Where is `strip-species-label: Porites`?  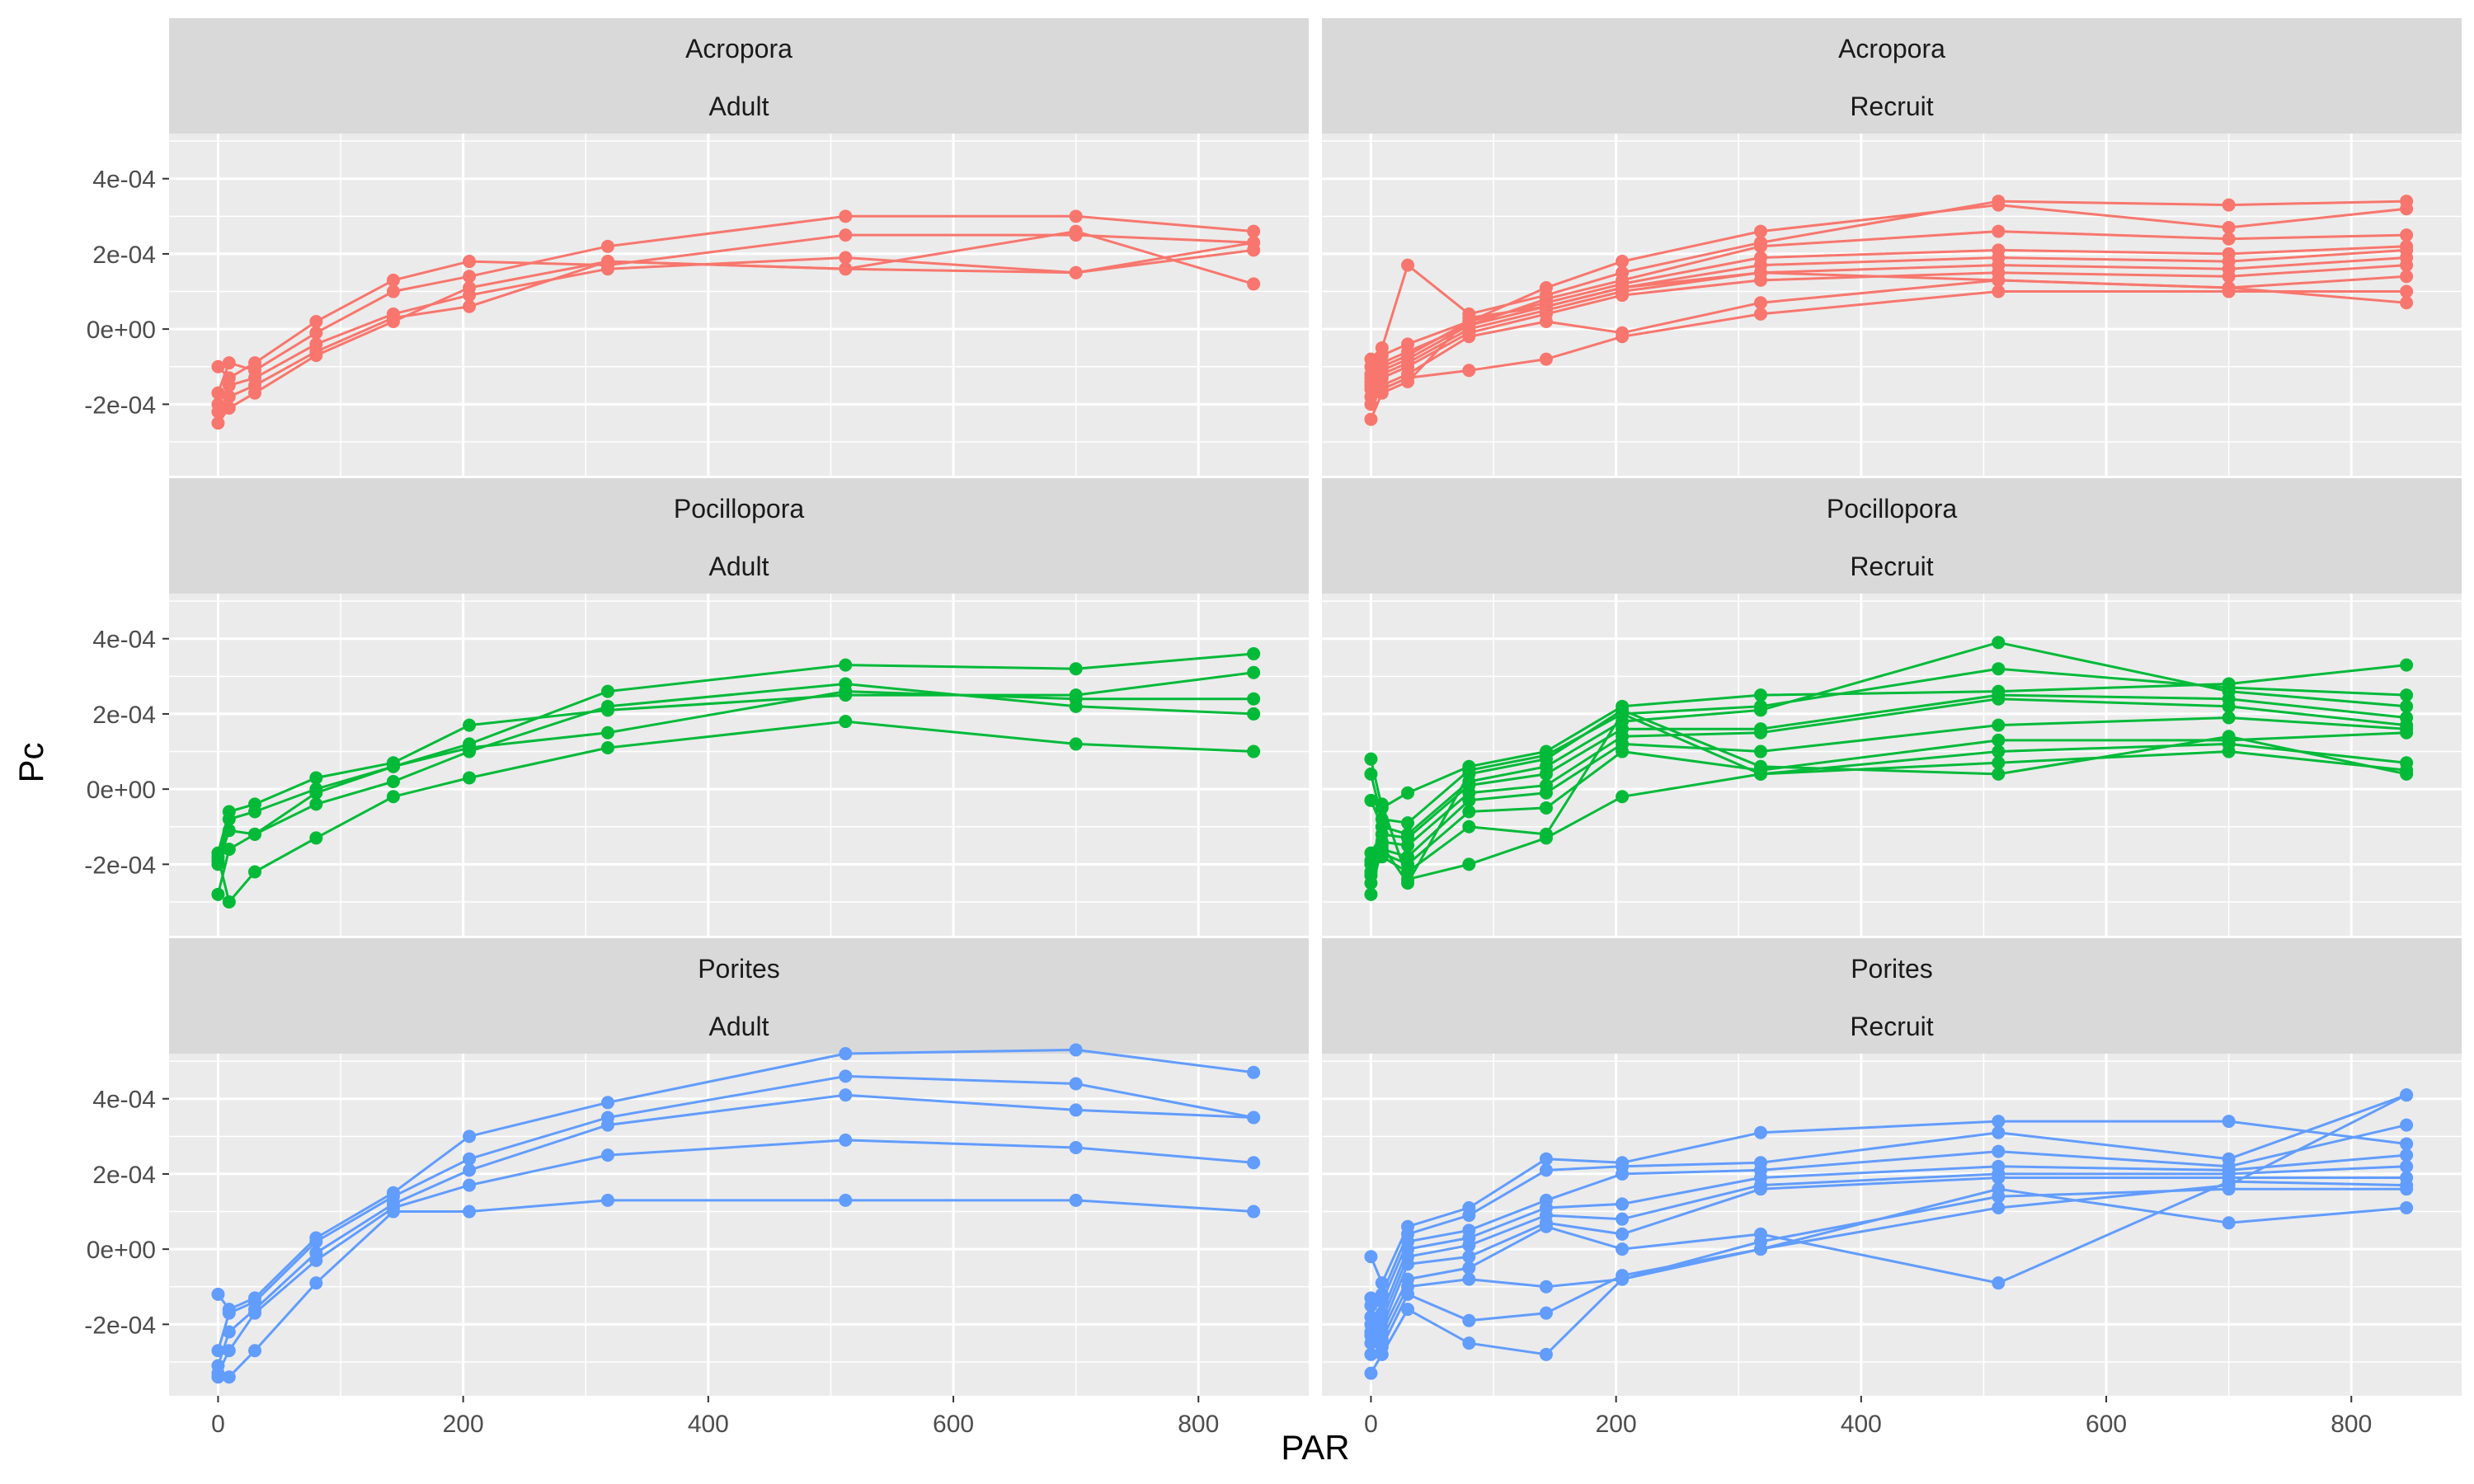
strip-species-label: Porites is located at coordinates (1892, 969).